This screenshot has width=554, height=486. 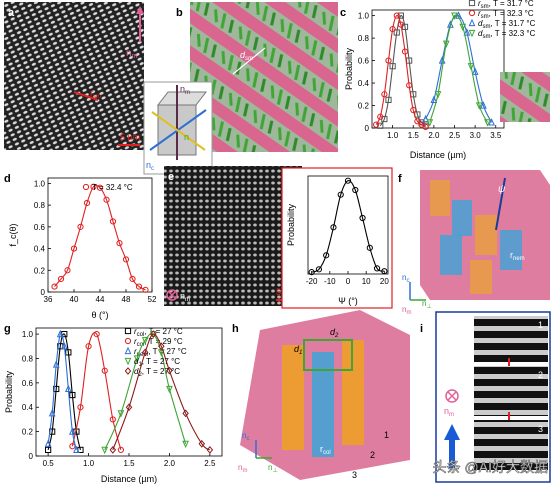 What do you see at coordinates (43, 292) in the screenshot?
I see `y-tick-label: 0` at bounding box center [43, 292].